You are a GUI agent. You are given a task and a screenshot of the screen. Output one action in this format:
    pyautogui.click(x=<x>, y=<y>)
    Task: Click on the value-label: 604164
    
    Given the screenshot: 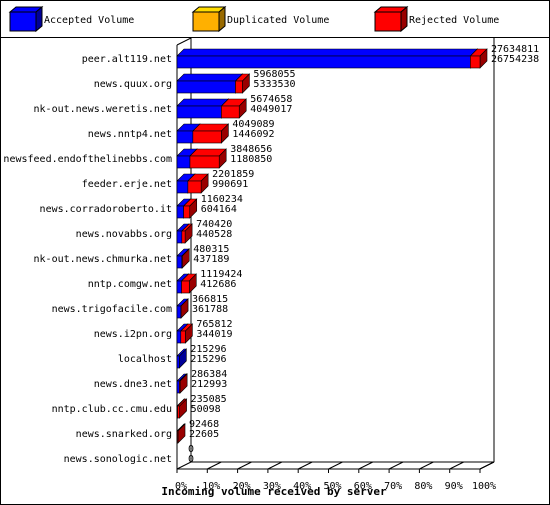 What is the action you would take?
    pyautogui.click(x=219, y=209)
    